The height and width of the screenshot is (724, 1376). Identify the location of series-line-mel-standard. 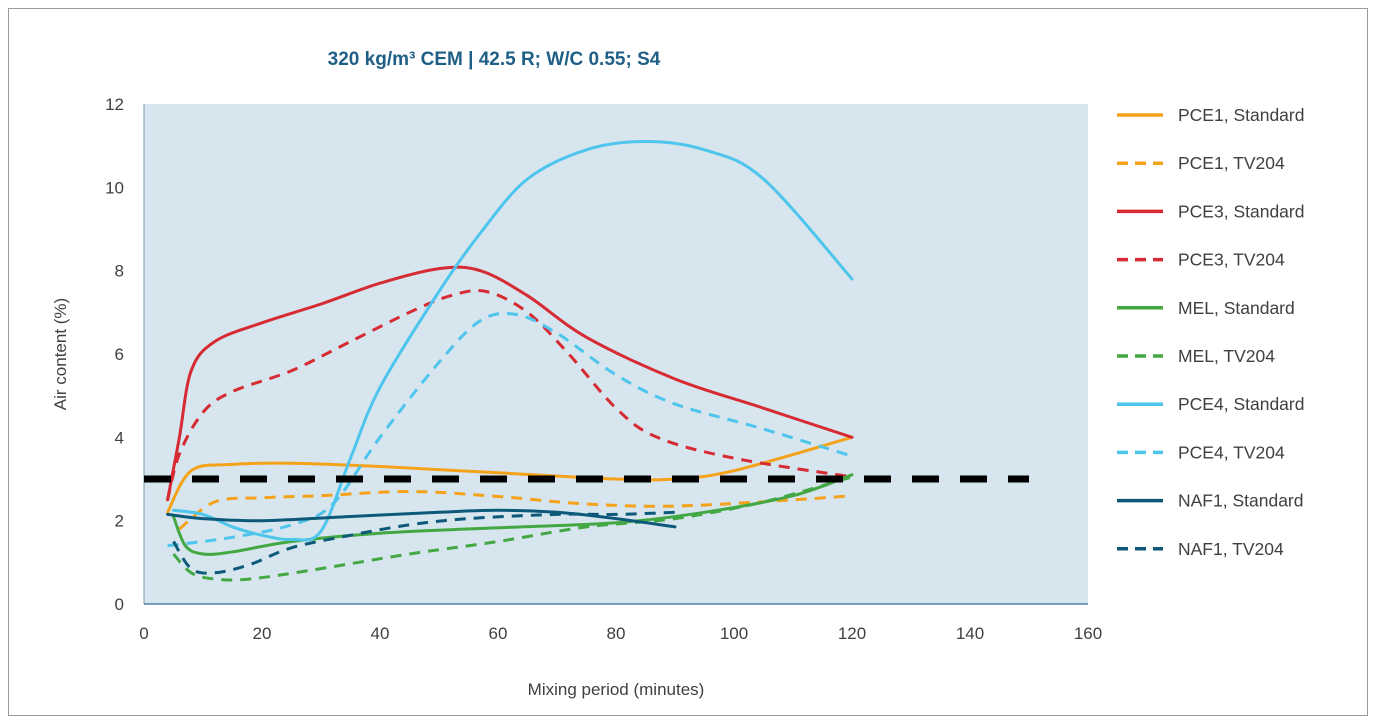
(513, 514).